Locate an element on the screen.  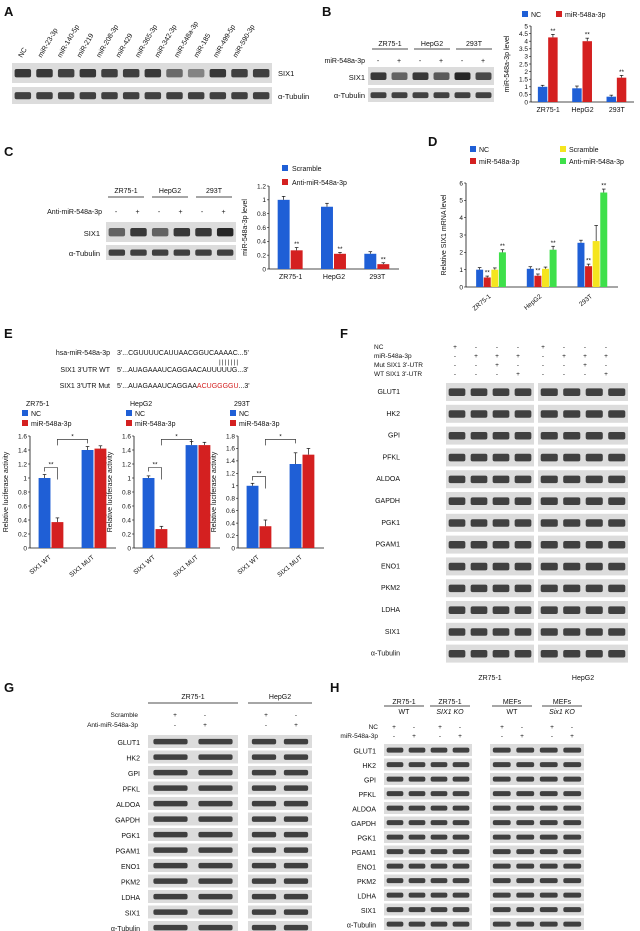
row-label-G: PKM2 is located at coordinates (130, 883).